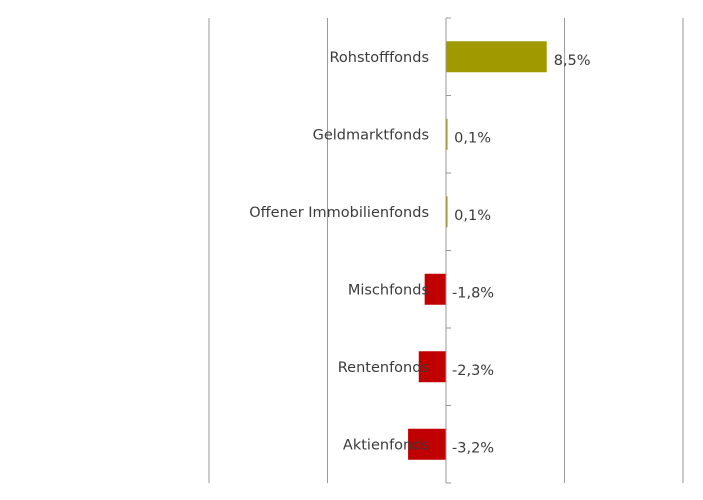 Image resolution: width=703 pixels, height=500 pixels. I want to click on category-label: Offener Immobilienfonds, so click(339, 213).